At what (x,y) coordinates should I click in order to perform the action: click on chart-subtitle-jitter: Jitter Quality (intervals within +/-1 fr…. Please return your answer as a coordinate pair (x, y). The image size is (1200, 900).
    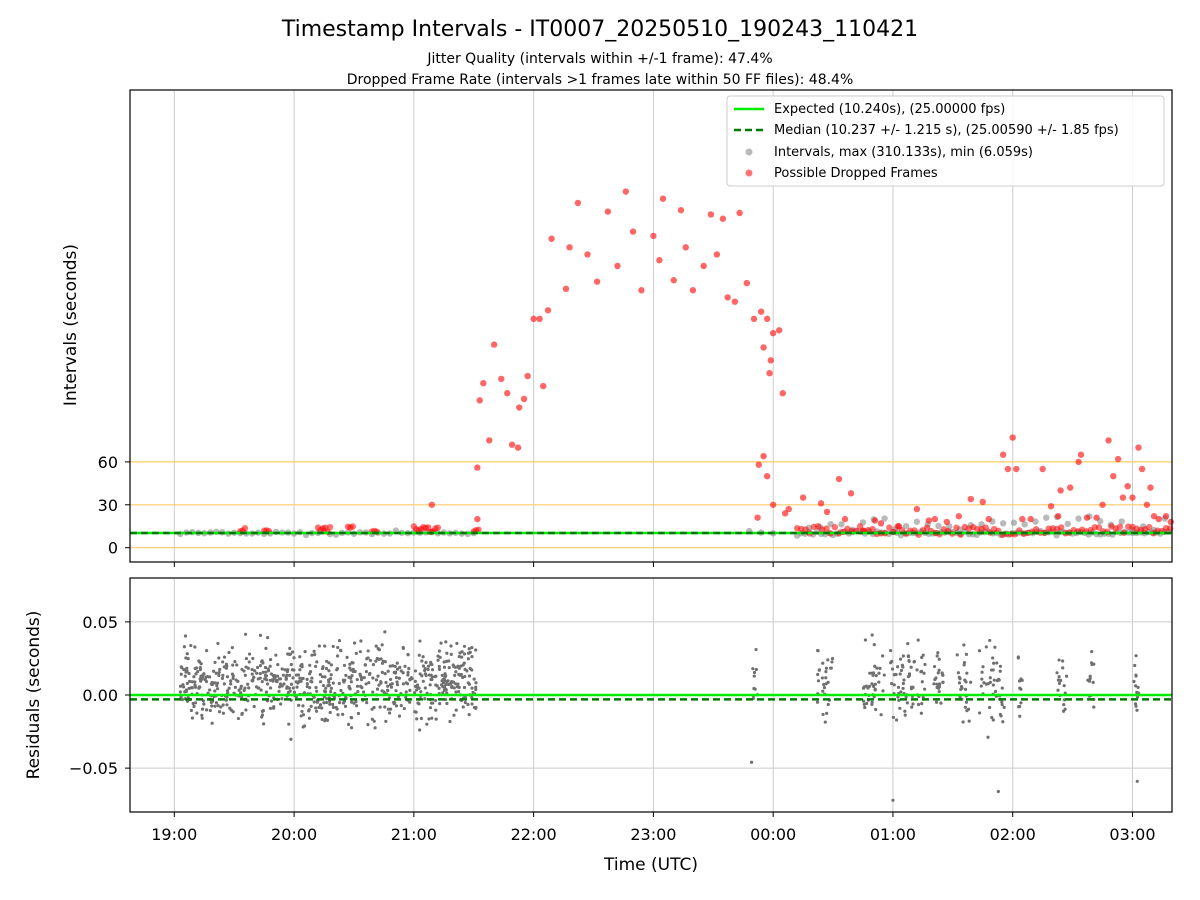
    Looking at the image, I should click on (599, 59).